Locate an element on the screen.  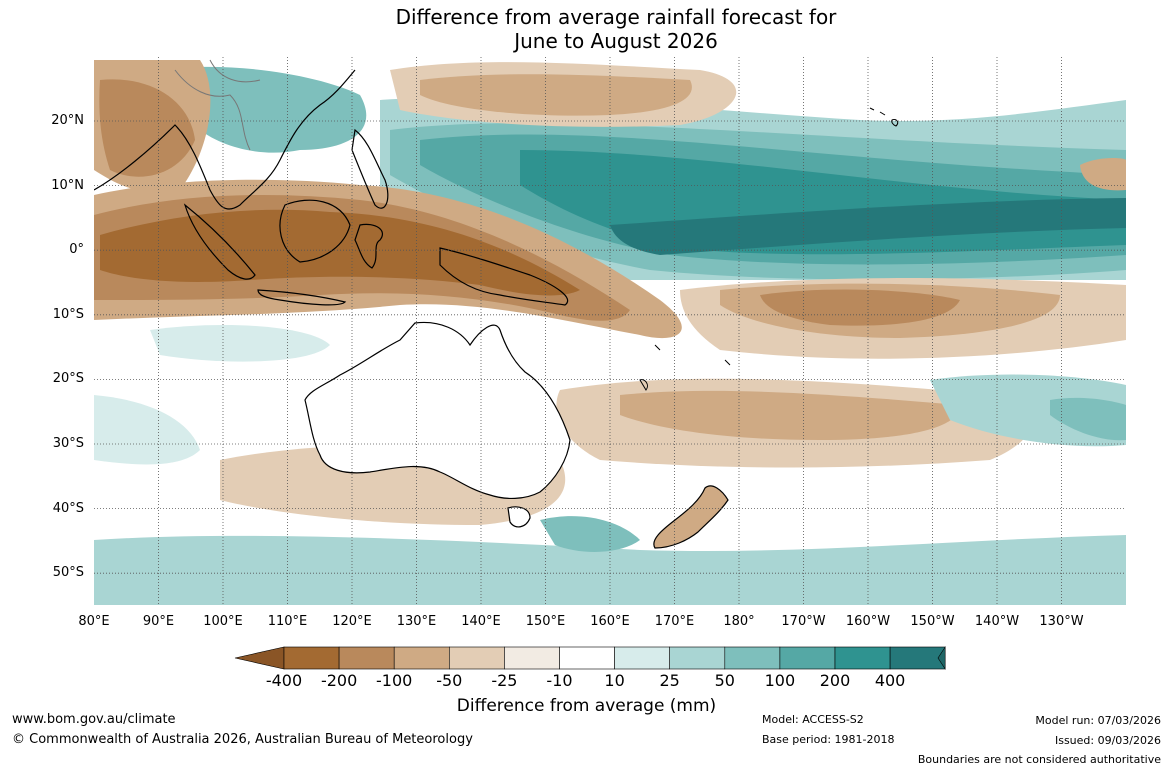
far-east-brown is located at coordinates (1103, 174).